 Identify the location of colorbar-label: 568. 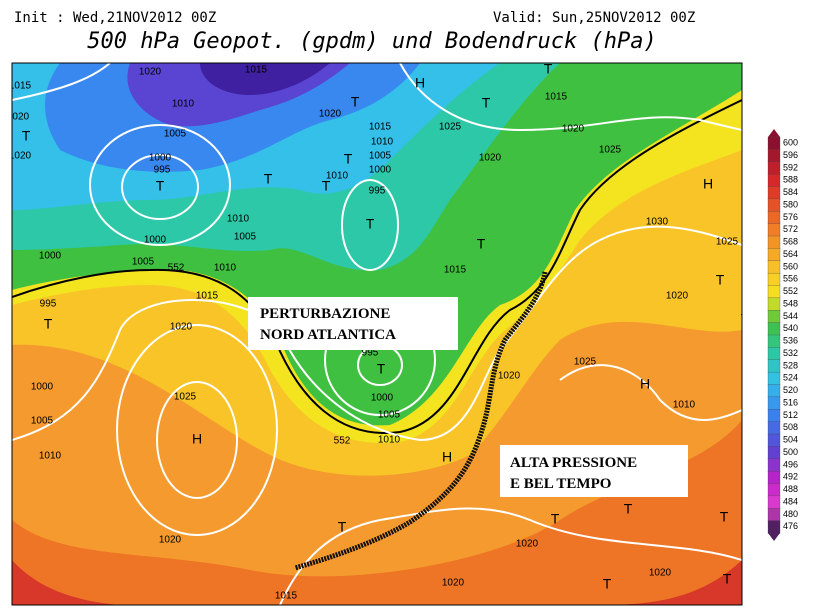
(790, 242).